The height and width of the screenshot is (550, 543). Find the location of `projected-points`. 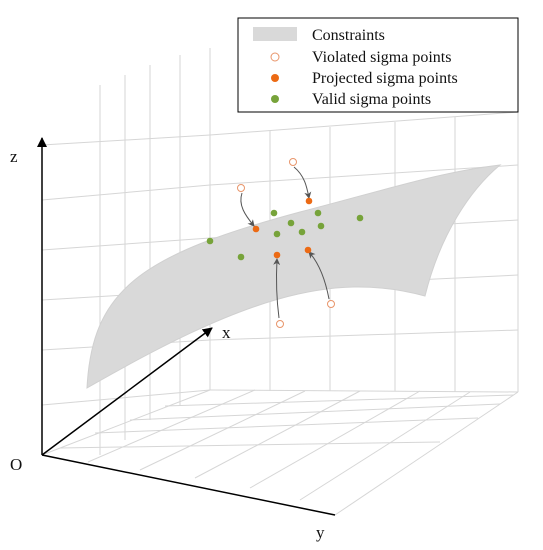

projected-points is located at coordinates (282, 228).